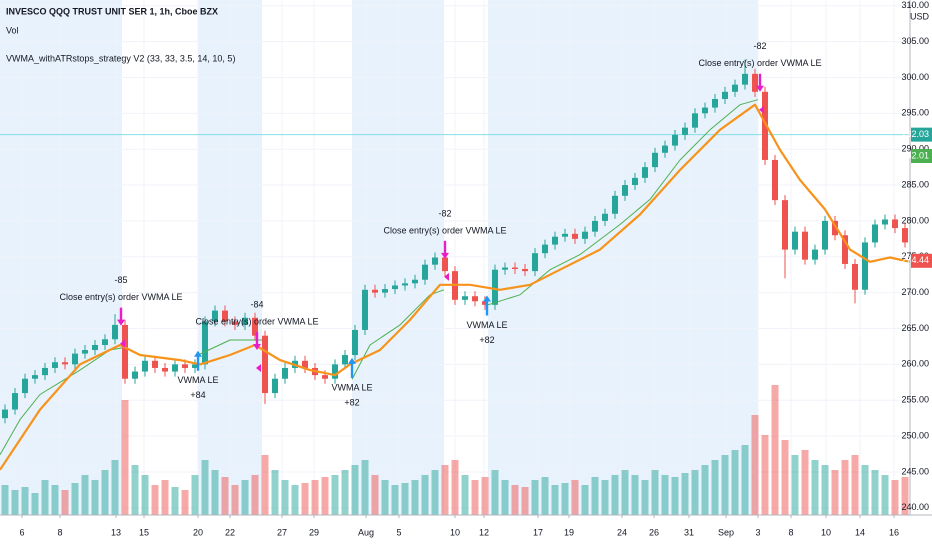  I want to click on y-tick-label: 245.00, so click(915, 471).